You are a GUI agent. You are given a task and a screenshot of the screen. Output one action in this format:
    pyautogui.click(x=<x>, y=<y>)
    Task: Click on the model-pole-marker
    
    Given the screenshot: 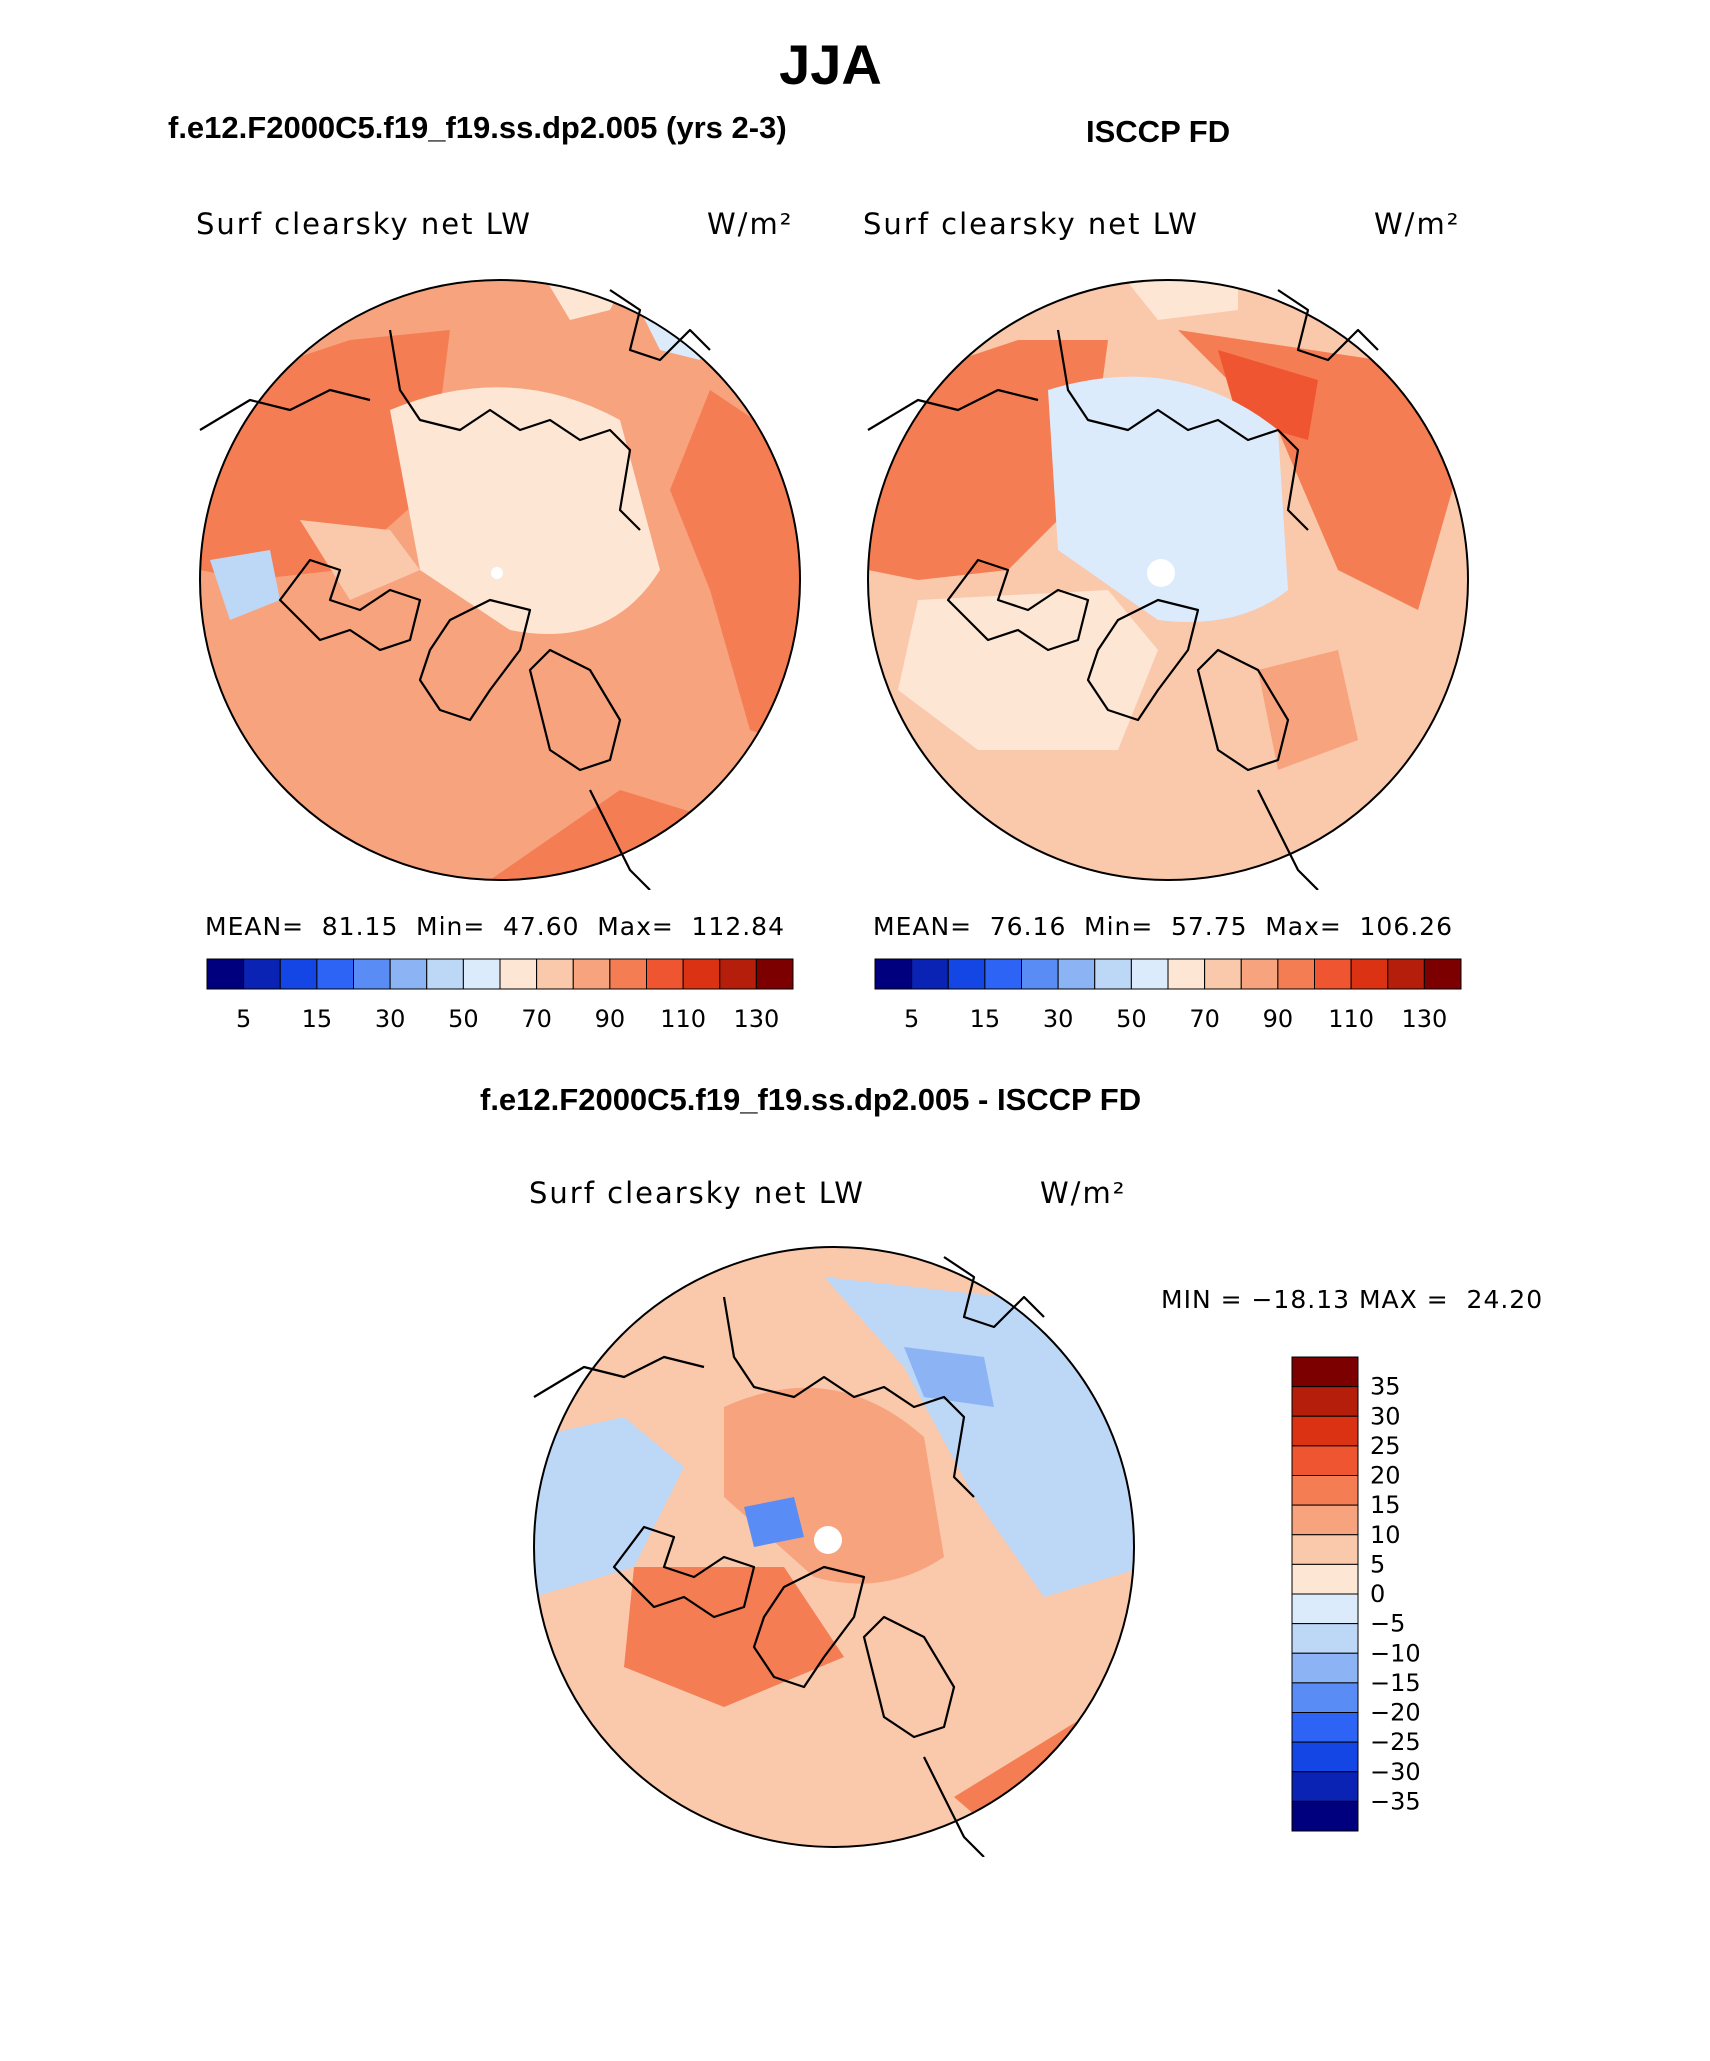 What is the action you would take?
    pyautogui.click(x=497, y=573)
    